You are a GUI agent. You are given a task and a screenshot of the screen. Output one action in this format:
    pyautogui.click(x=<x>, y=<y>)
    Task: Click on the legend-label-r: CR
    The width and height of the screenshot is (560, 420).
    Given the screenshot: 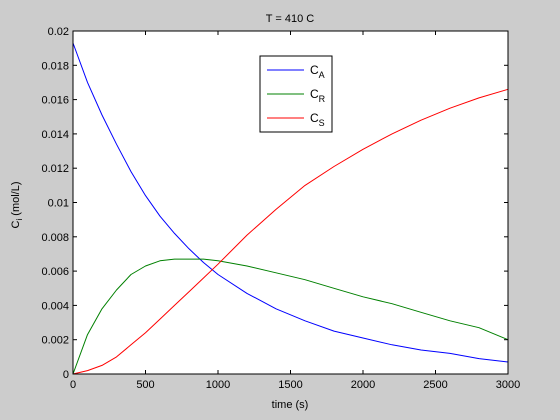 What is the action you would take?
    pyautogui.click(x=318, y=95)
    